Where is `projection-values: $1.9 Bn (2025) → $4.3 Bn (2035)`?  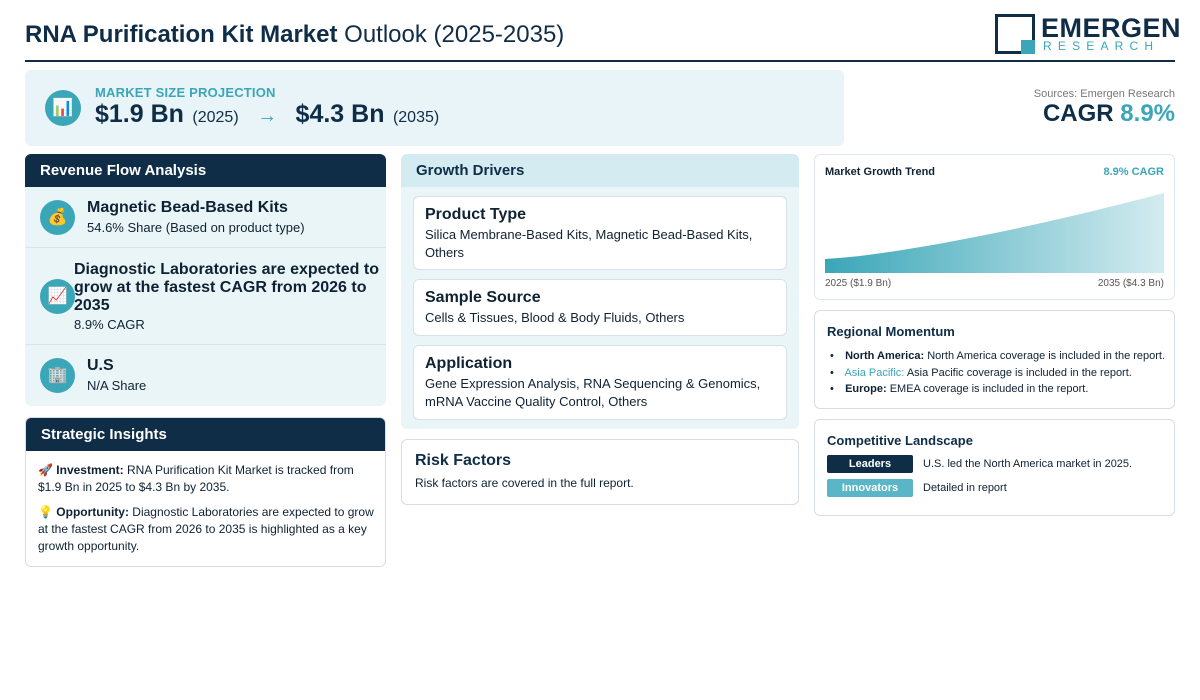 projection-values: $1.9 Bn (2025) → $4.3 Bn (2035) is located at coordinates (267, 114).